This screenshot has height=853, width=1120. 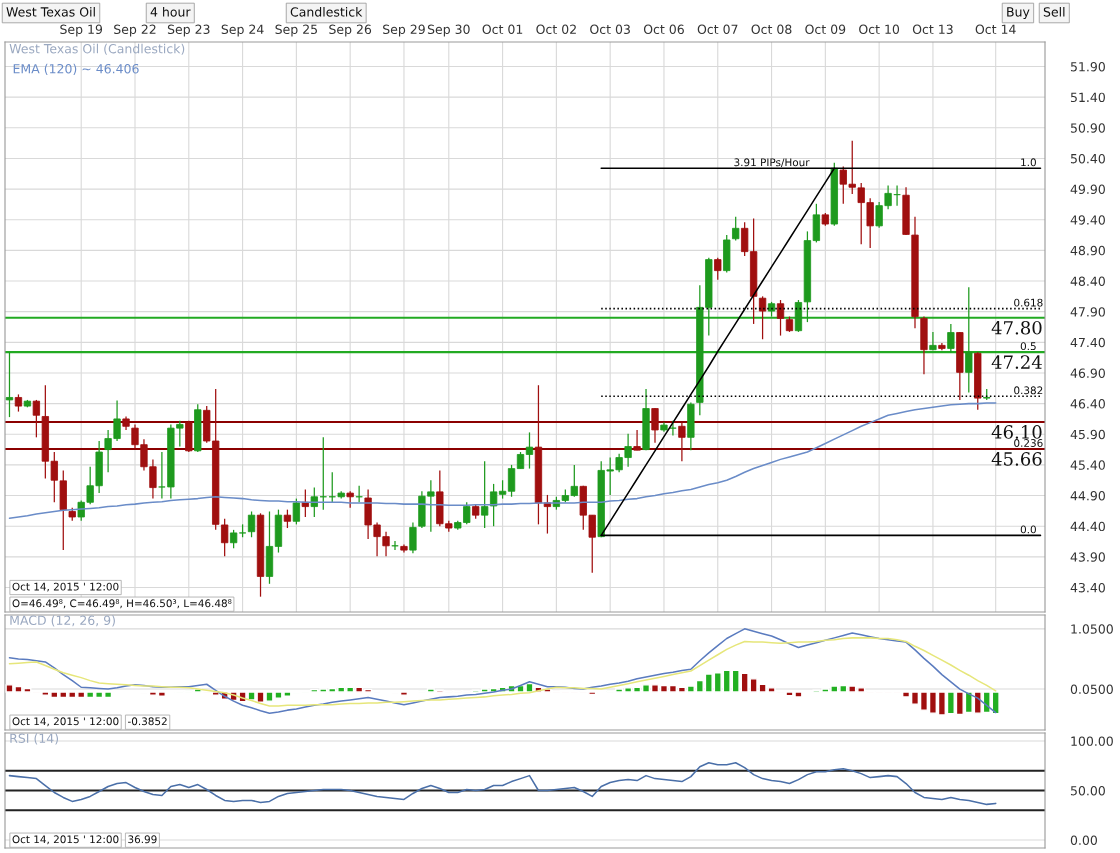 I want to click on x-tick-label: Sep 23, so click(x=188, y=30).